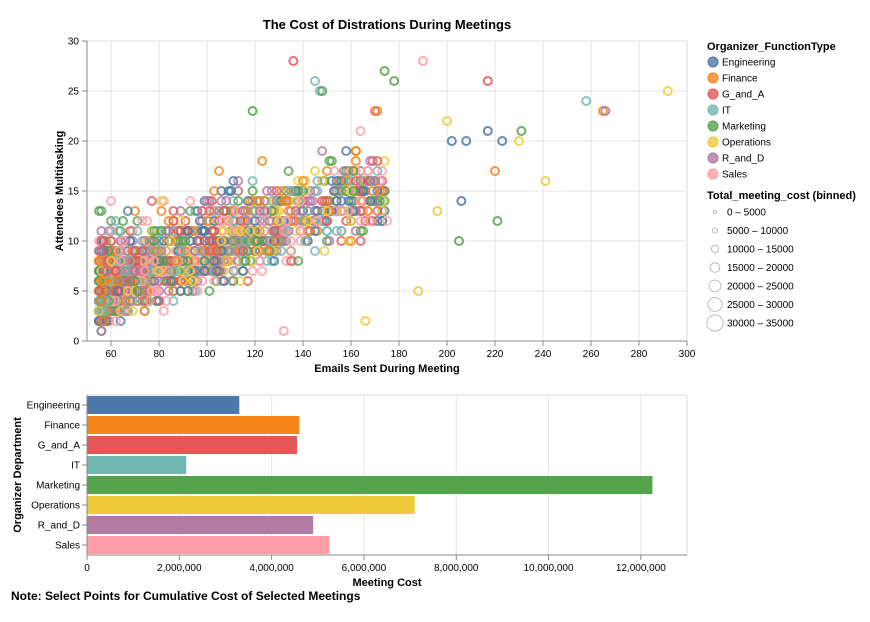  Describe the element at coordinates (736, 126) in the screenshot. I see `legend-item-marketing: Marketing` at that location.